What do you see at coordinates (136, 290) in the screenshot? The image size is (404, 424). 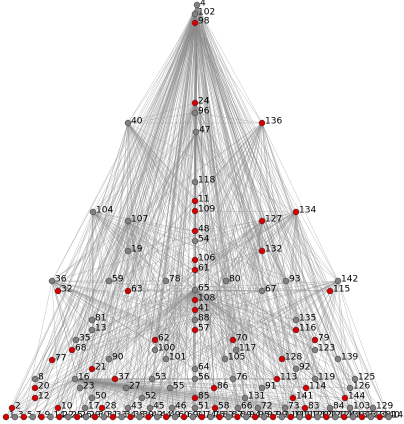 I see `node-label: 63` at bounding box center [136, 290].